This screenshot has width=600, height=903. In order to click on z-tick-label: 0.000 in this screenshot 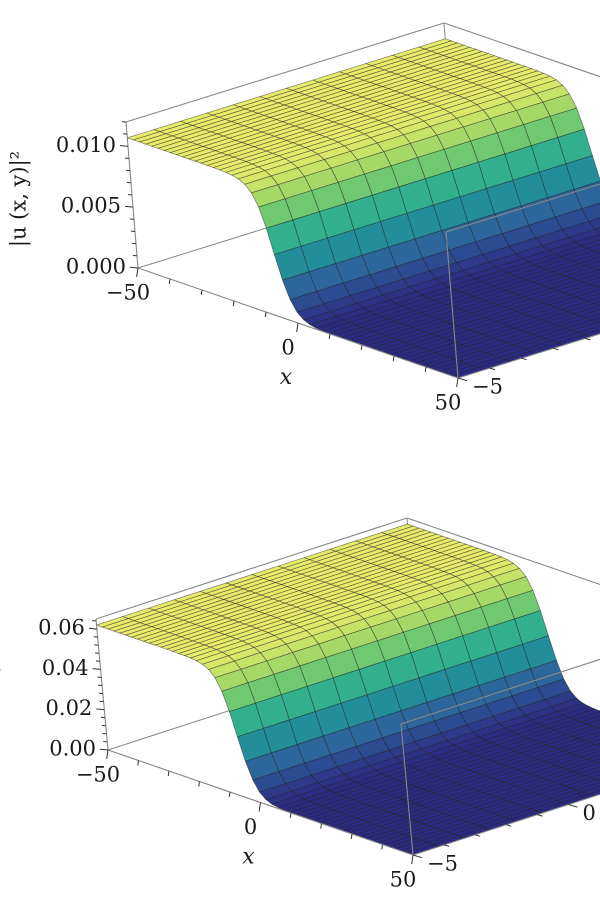, I will do `click(96, 267)`.